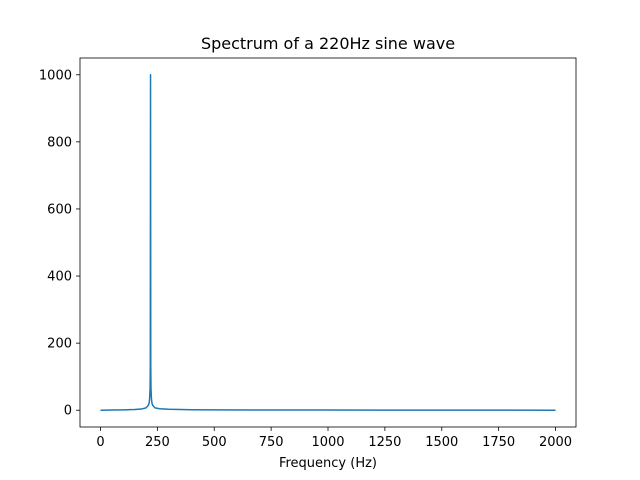  What do you see at coordinates (271, 442) in the screenshot?
I see `x-tick-label: 750` at bounding box center [271, 442].